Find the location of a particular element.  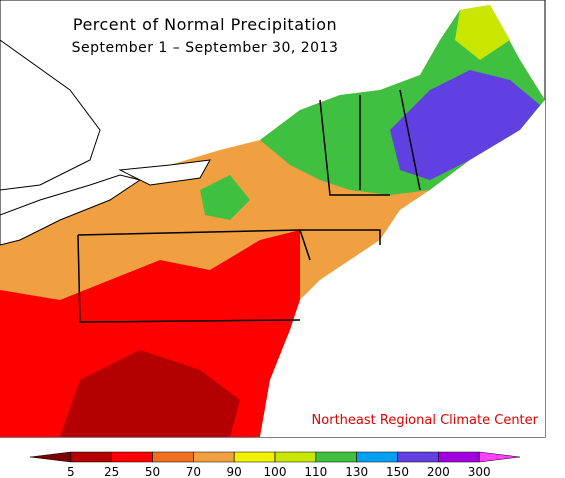

colorbar-tick-label: 100 is located at coordinates (275, 471).